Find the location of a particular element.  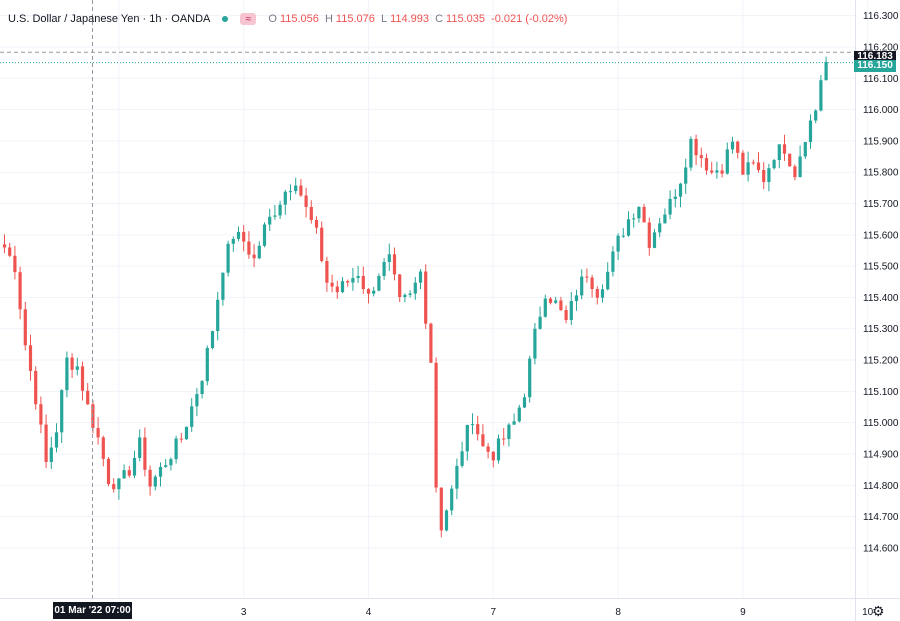

gear-icon: ⚙ is located at coordinates (878, 611).